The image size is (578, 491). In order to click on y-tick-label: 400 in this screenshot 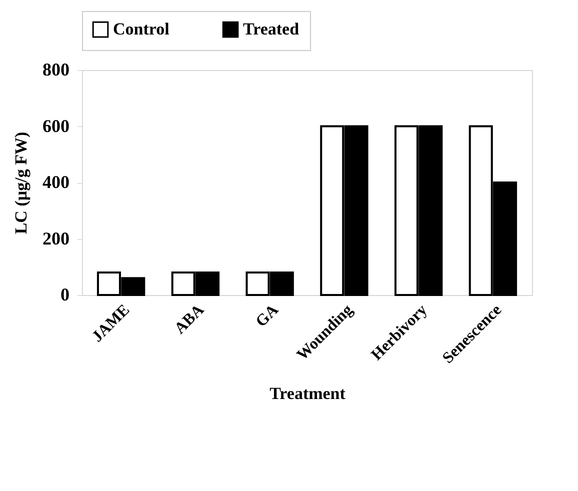, I will do `click(56, 182)`.